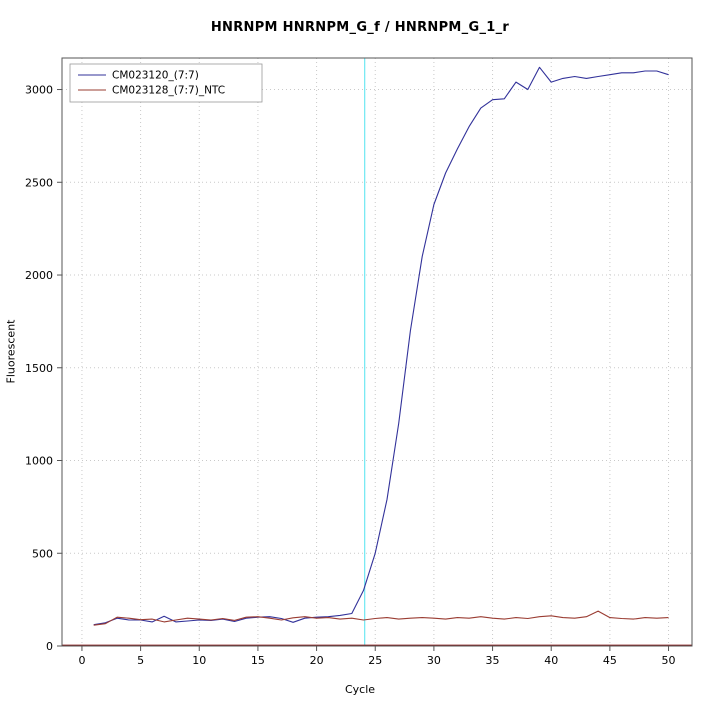 Image resolution: width=720 pixels, height=720 pixels. I want to click on x-tick-label: 15, so click(258, 660).